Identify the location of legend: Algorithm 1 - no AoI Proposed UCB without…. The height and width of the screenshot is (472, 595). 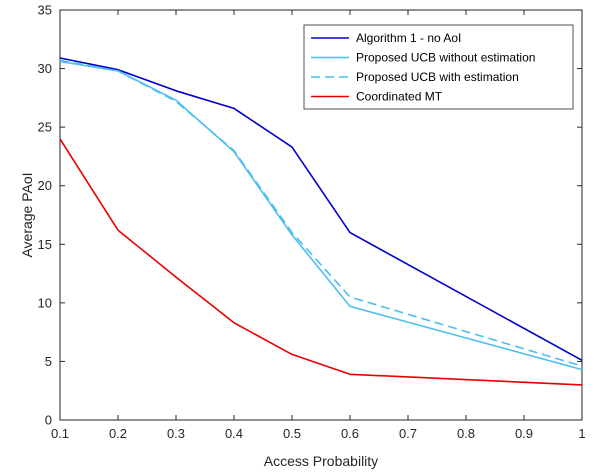
(438, 67).